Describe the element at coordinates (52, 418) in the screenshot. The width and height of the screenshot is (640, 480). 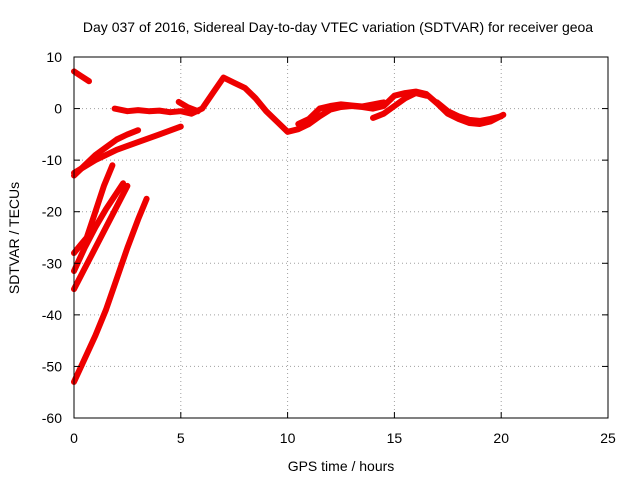
I see `y-tick-label: -60` at that location.